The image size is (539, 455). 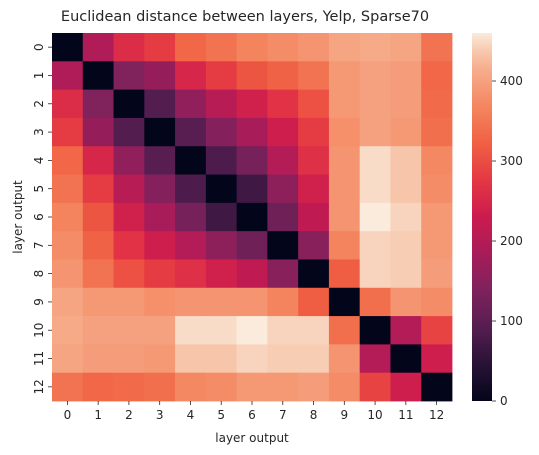 I want to click on x-tick-label: 2, so click(x=129, y=415).